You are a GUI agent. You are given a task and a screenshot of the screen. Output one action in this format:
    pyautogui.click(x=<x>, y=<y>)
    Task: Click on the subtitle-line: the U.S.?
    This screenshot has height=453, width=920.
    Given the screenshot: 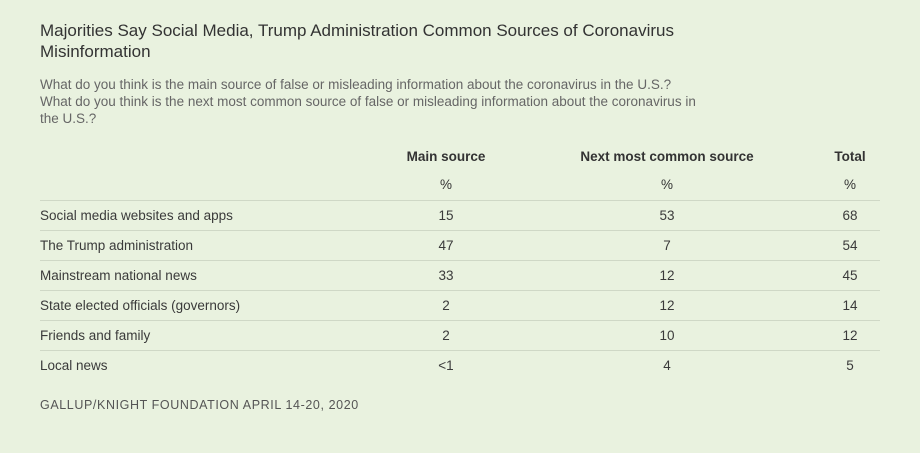 What is the action you would take?
    pyautogui.click(x=68, y=118)
    